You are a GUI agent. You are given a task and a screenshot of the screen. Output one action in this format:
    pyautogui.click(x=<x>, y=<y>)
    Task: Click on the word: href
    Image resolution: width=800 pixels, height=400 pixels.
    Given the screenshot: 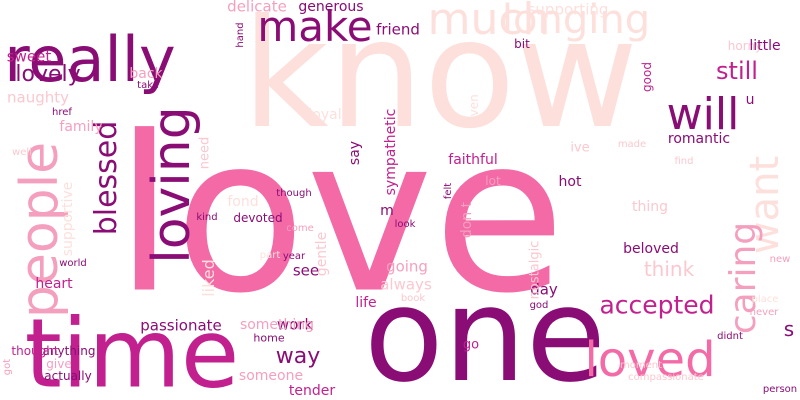 What is the action you would take?
    pyautogui.click(x=62, y=112)
    